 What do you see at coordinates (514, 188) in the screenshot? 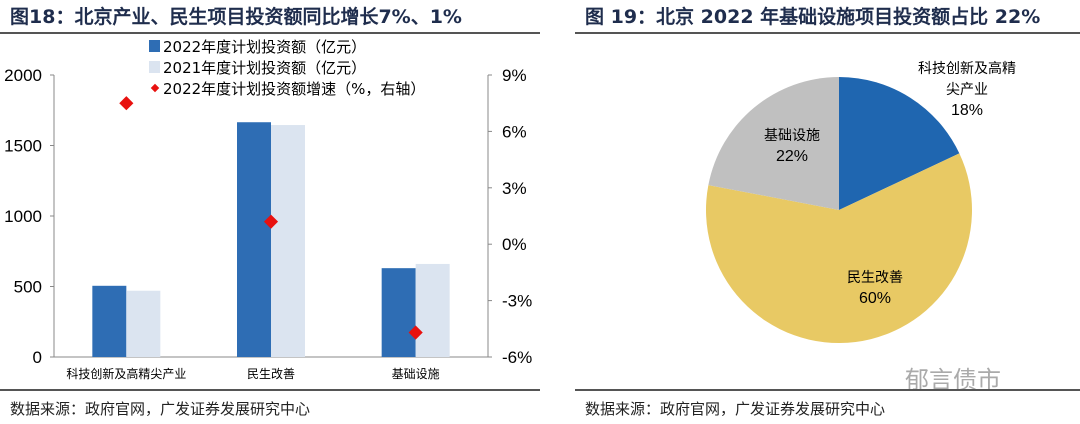
I see `y2-tick-label: 3%` at bounding box center [514, 188].